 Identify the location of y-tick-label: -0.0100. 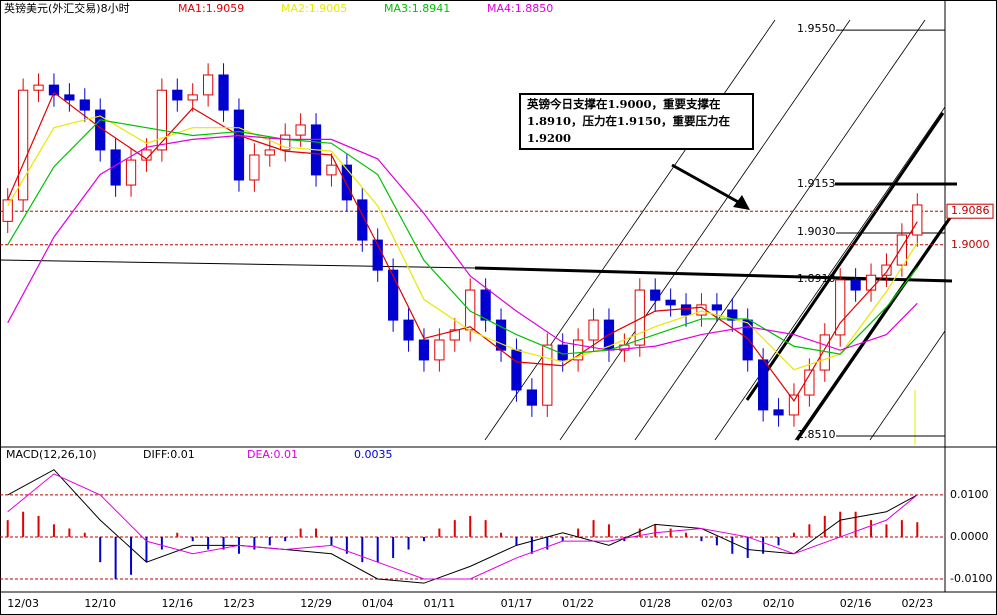
(971, 578).